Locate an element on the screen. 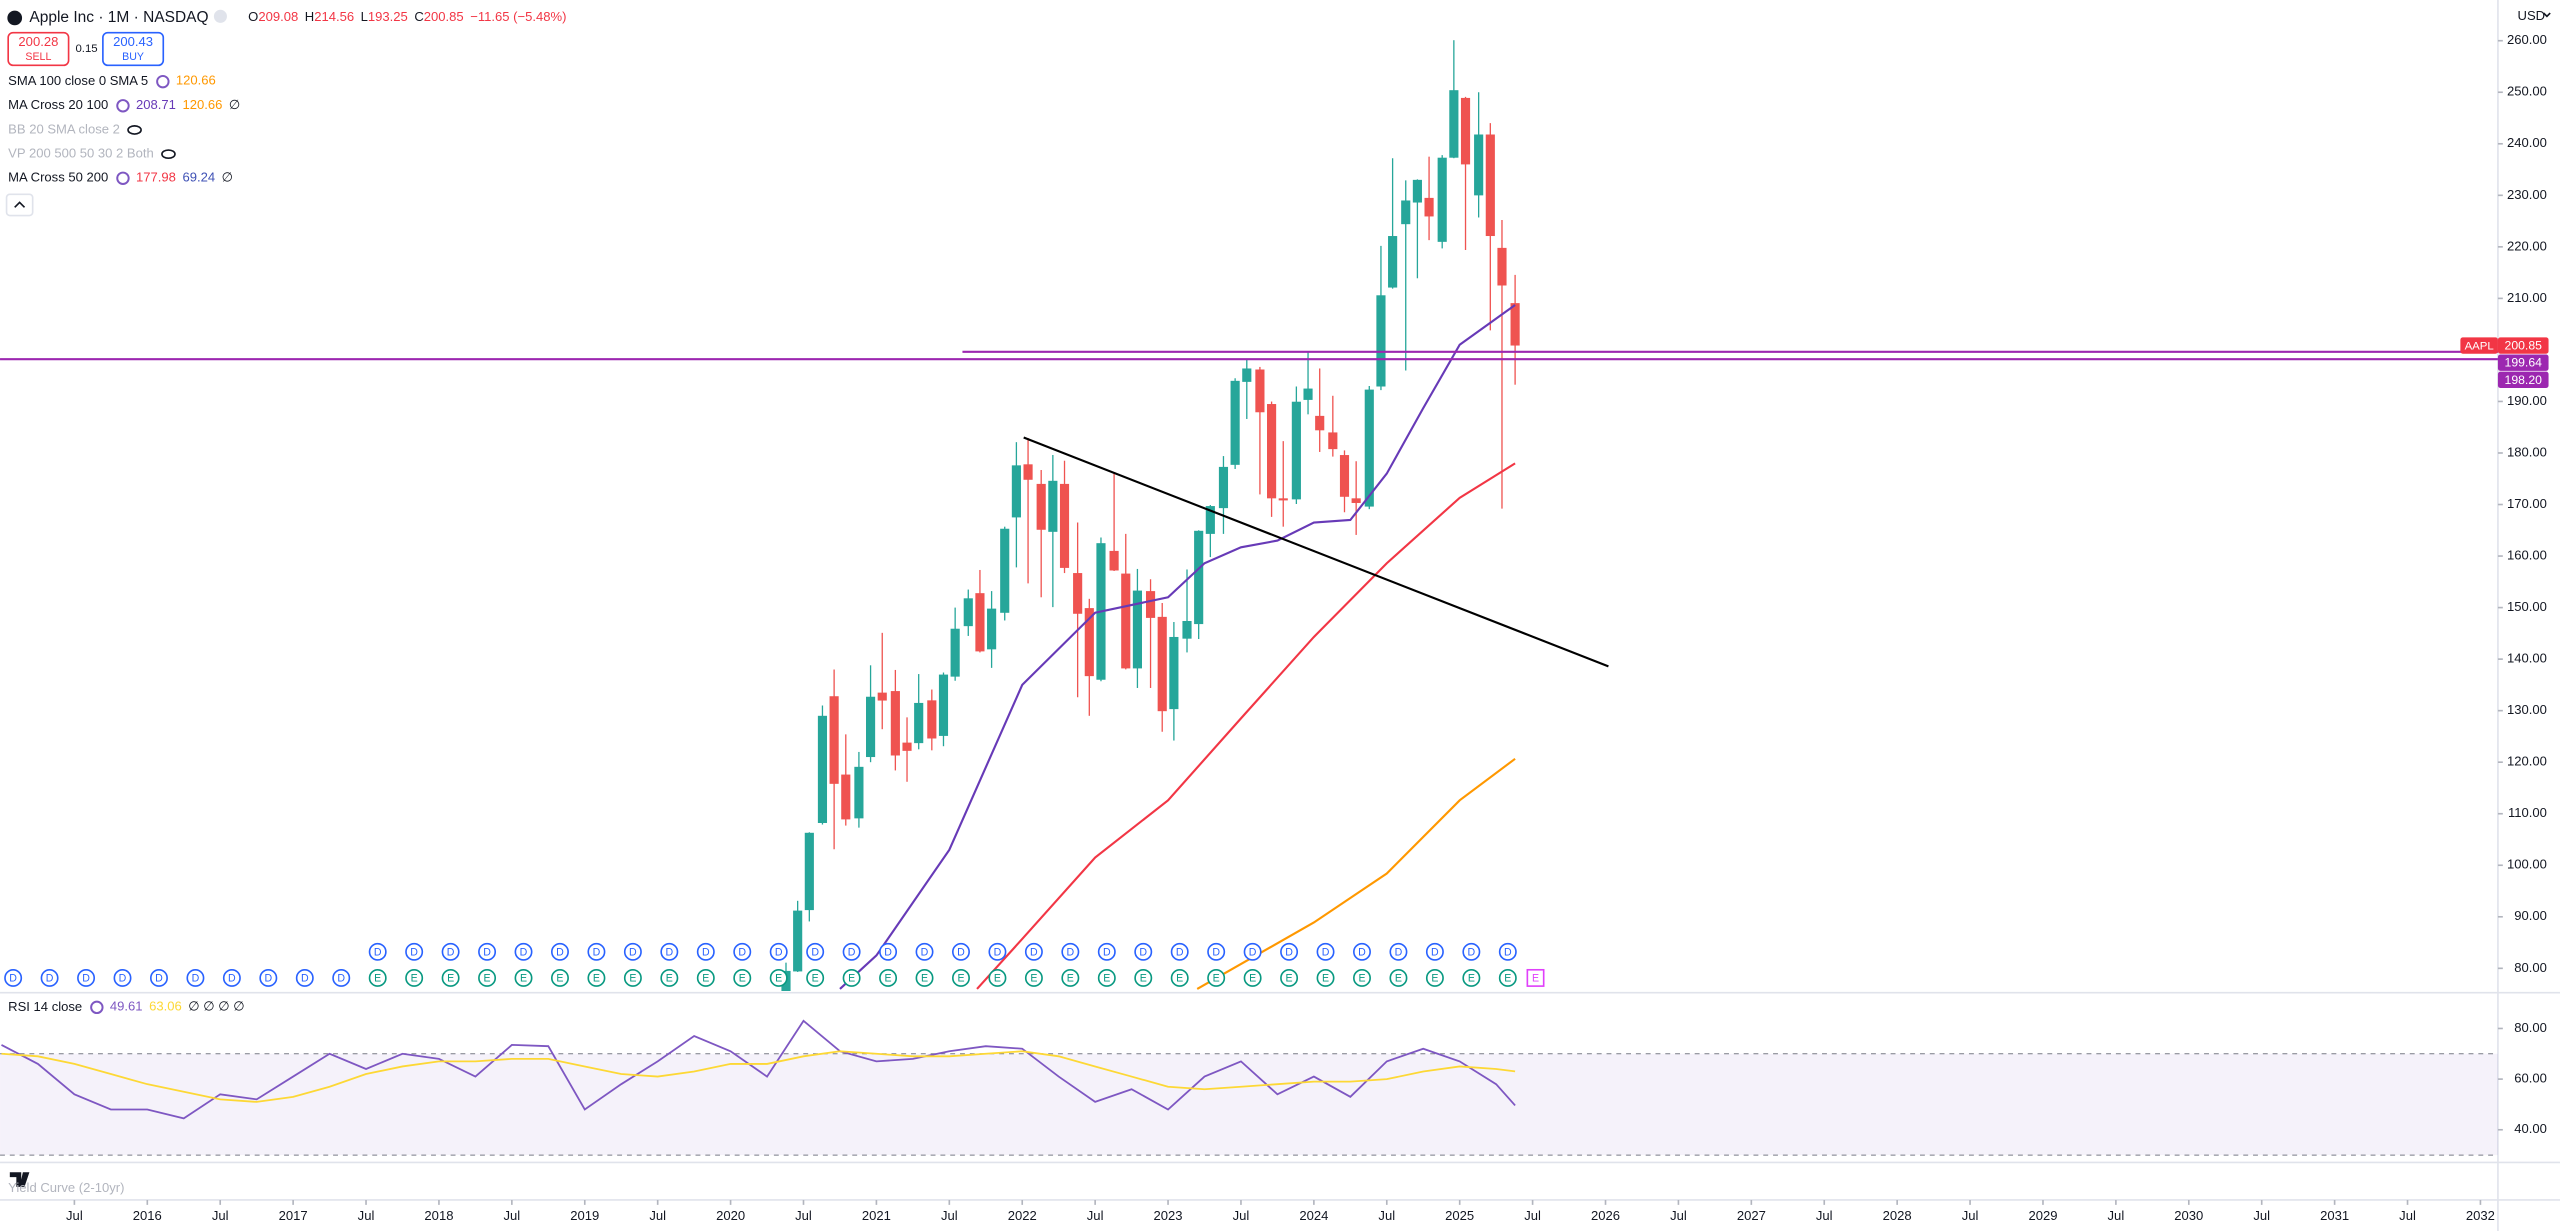 The height and width of the screenshot is (1231, 2560). y-tick-label: 120.00 is located at coordinates (2527, 761).